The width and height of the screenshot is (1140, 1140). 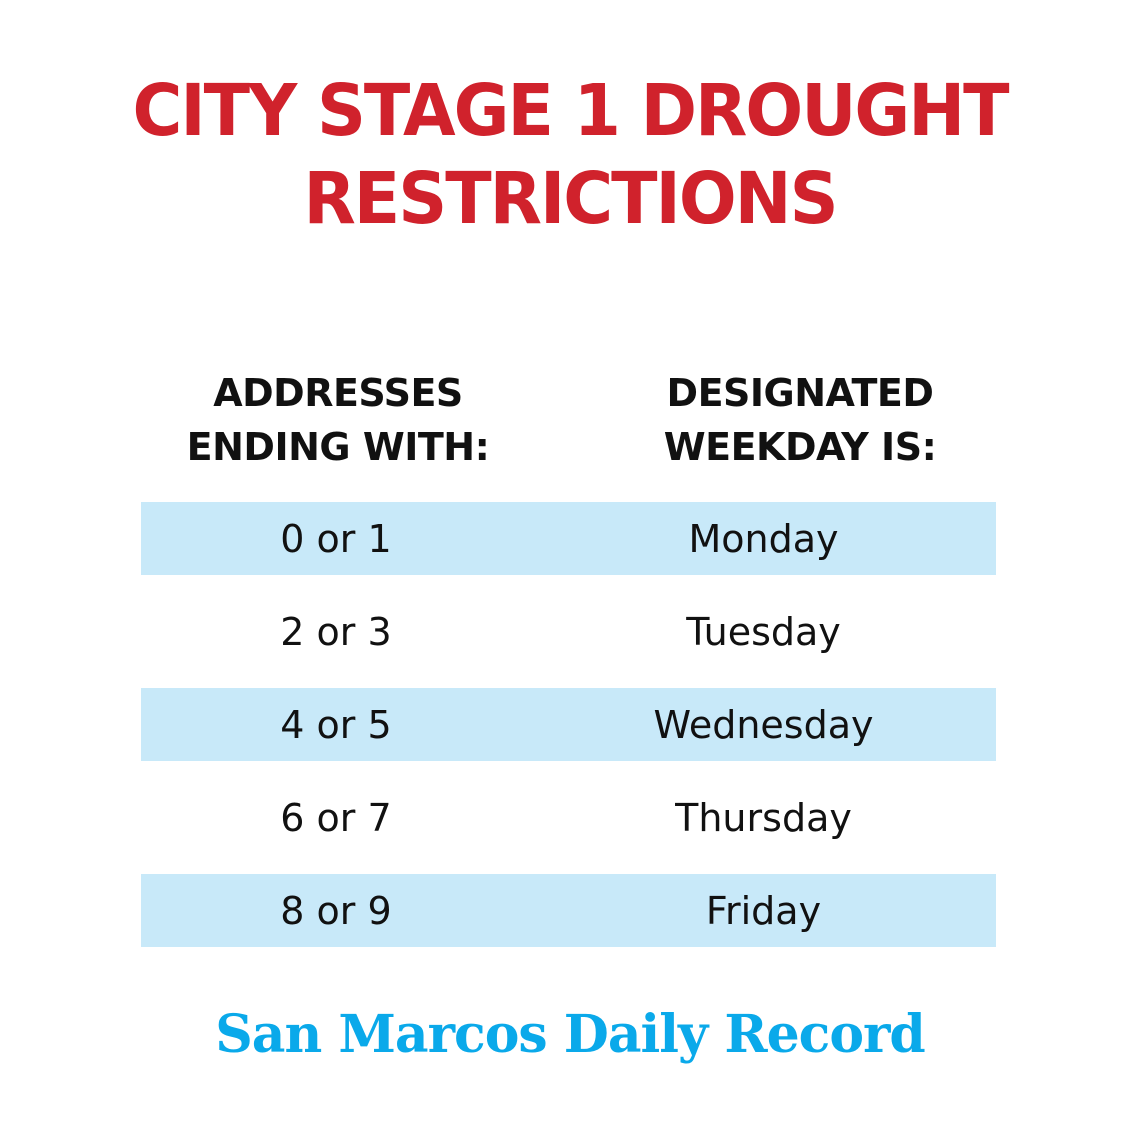 What do you see at coordinates (800, 447) in the screenshot?
I see `header-weekday-line-2: WEEKDAY IS:` at bounding box center [800, 447].